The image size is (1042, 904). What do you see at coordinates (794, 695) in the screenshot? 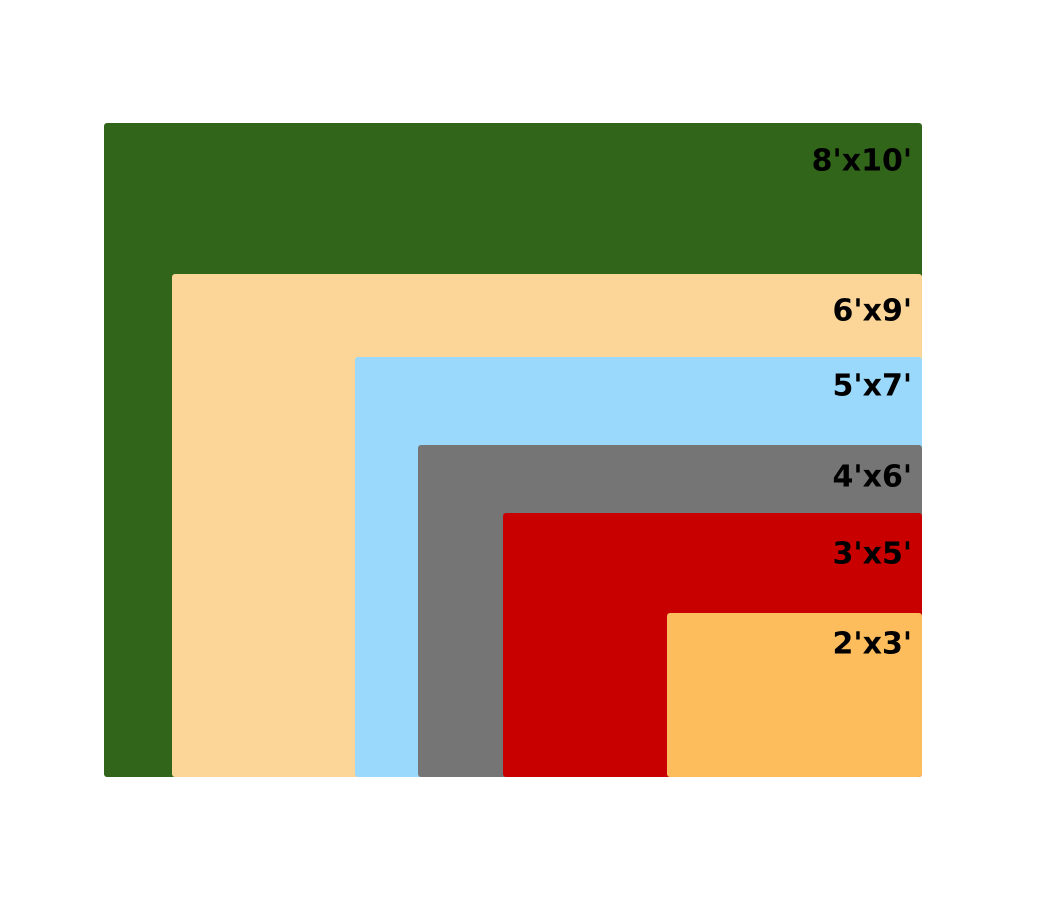
I see `rug-2x3` at bounding box center [794, 695].